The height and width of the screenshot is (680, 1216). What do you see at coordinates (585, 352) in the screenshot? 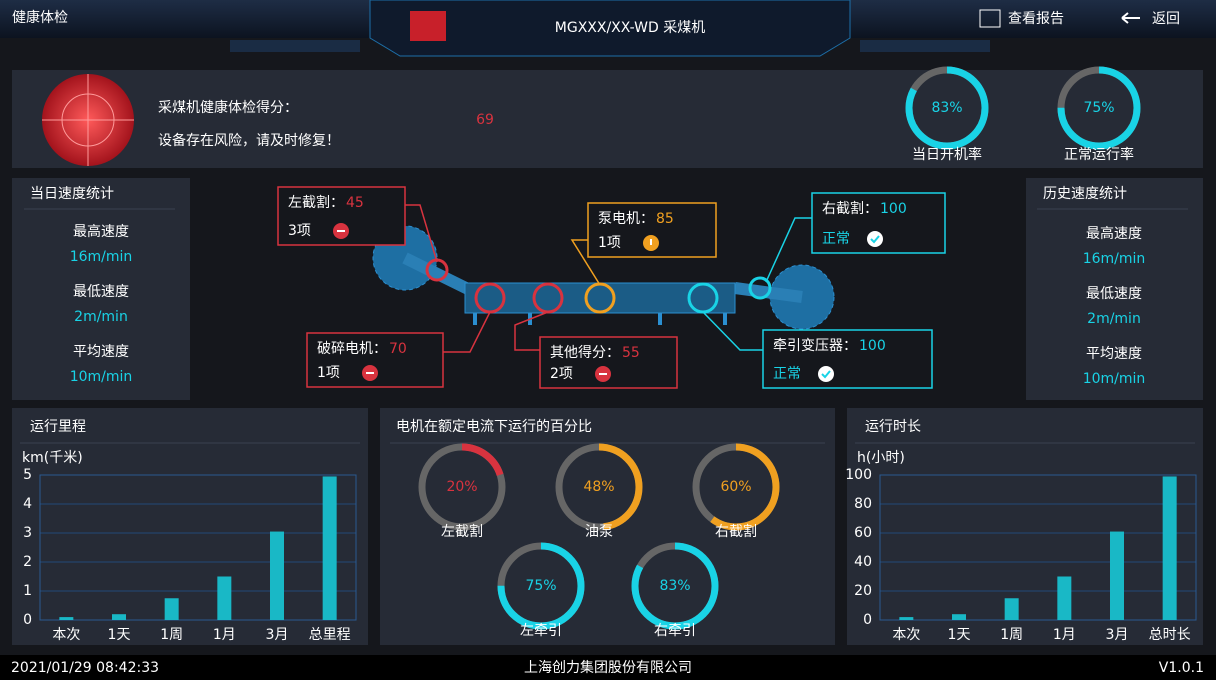
I see `component-name: 其他得分：` at bounding box center [585, 352].